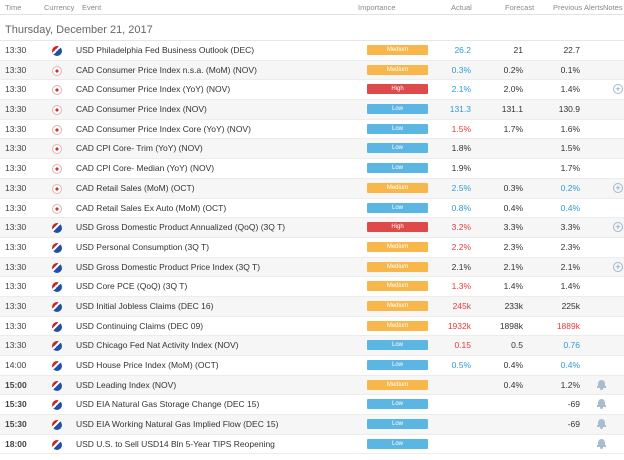 The height and width of the screenshot is (460, 624). I want to click on previous-value: 1.4%, so click(570, 89).